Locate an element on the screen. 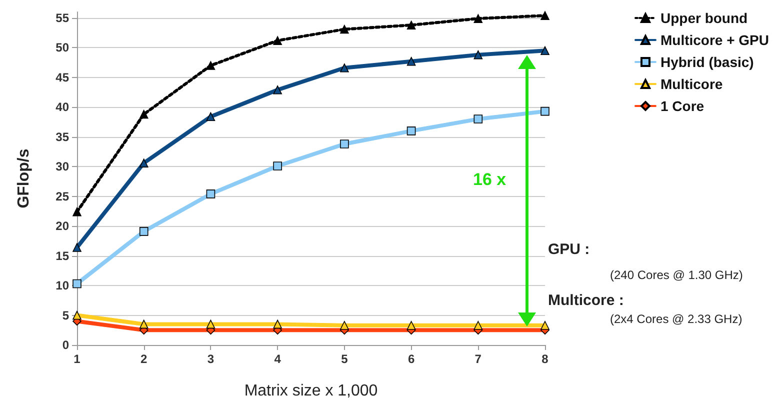 Image resolution: width=784 pixels, height=409 pixels. text: (2x4 Cores @ 2.33 GHz) is located at coordinates (676, 319).